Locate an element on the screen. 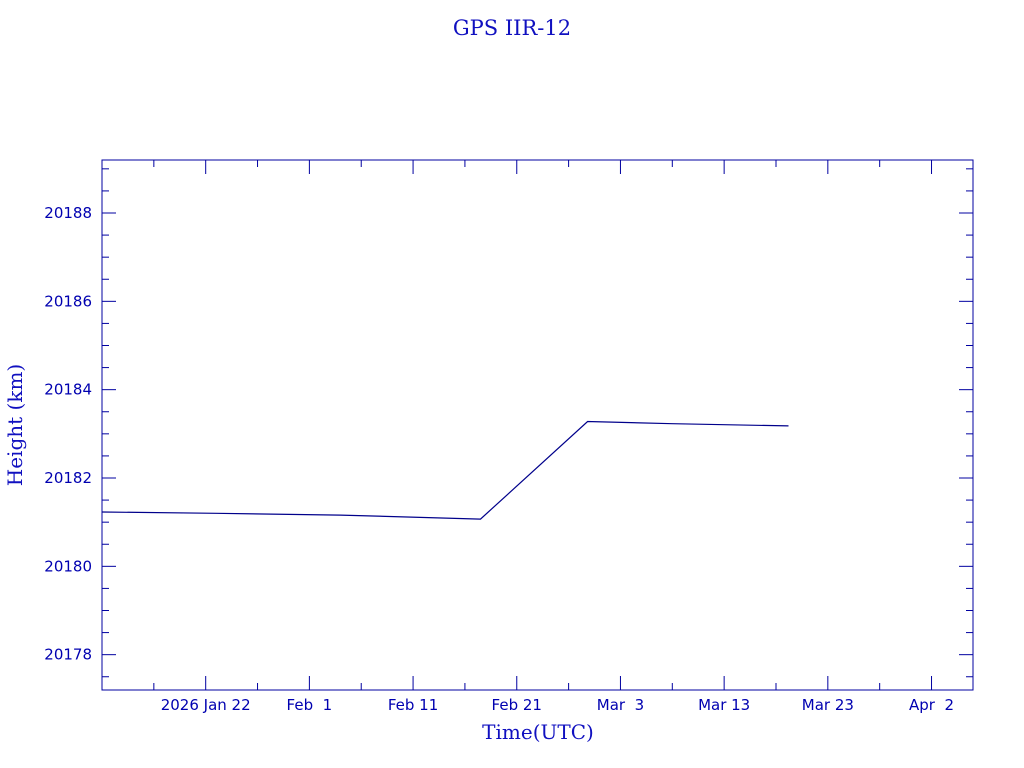 This screenshot has width=1024, height=768. y-tick-label: 20180 is located at coordinates (68, 566).